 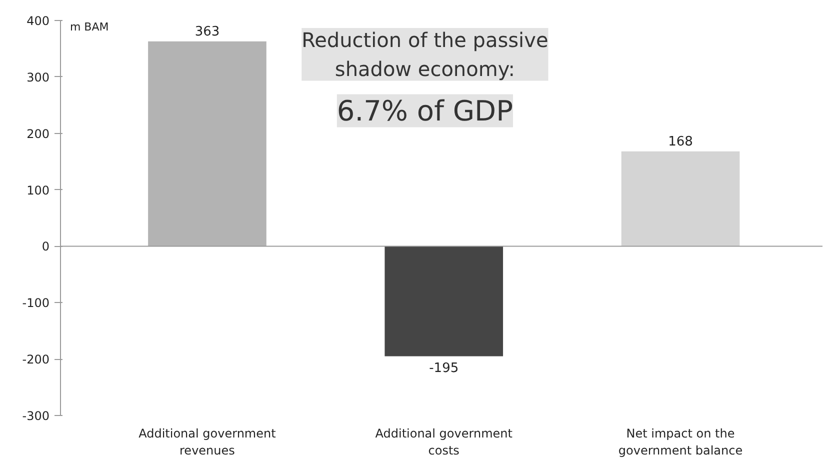 I want to click on annotation: 6.7% of GDP, so click(x=424, y=111).